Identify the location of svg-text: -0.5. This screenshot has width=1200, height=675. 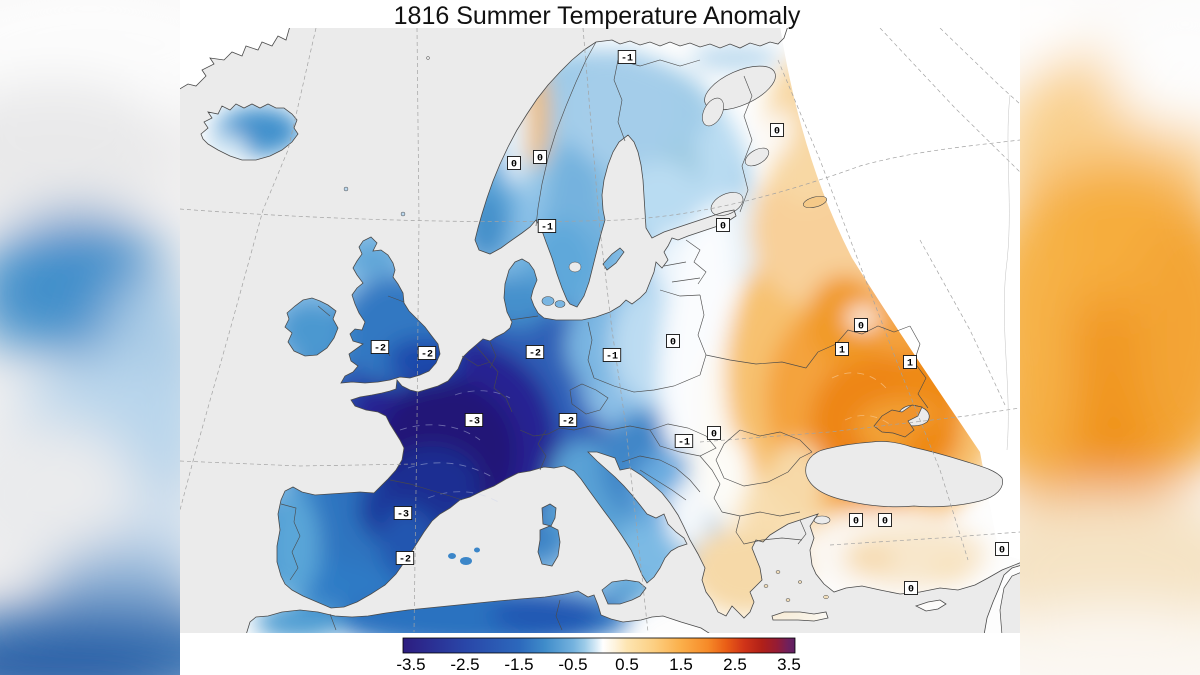
(572, 664).